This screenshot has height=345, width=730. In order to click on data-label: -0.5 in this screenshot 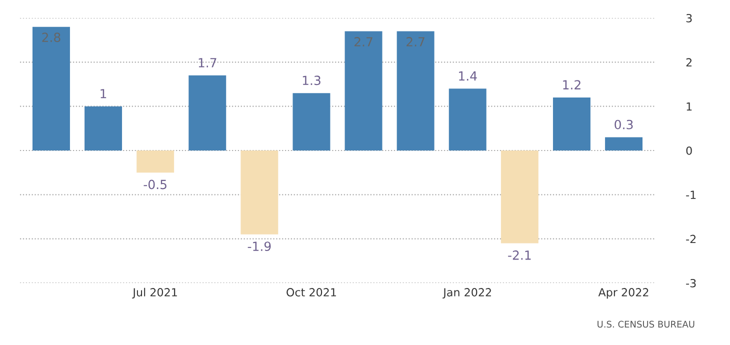, I will do `click(155, 185)`.